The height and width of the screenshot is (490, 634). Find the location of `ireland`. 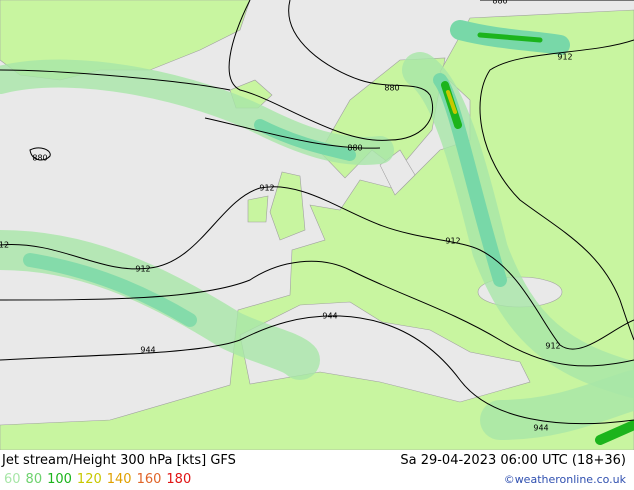

ireland is located at coordinates (258, 209).